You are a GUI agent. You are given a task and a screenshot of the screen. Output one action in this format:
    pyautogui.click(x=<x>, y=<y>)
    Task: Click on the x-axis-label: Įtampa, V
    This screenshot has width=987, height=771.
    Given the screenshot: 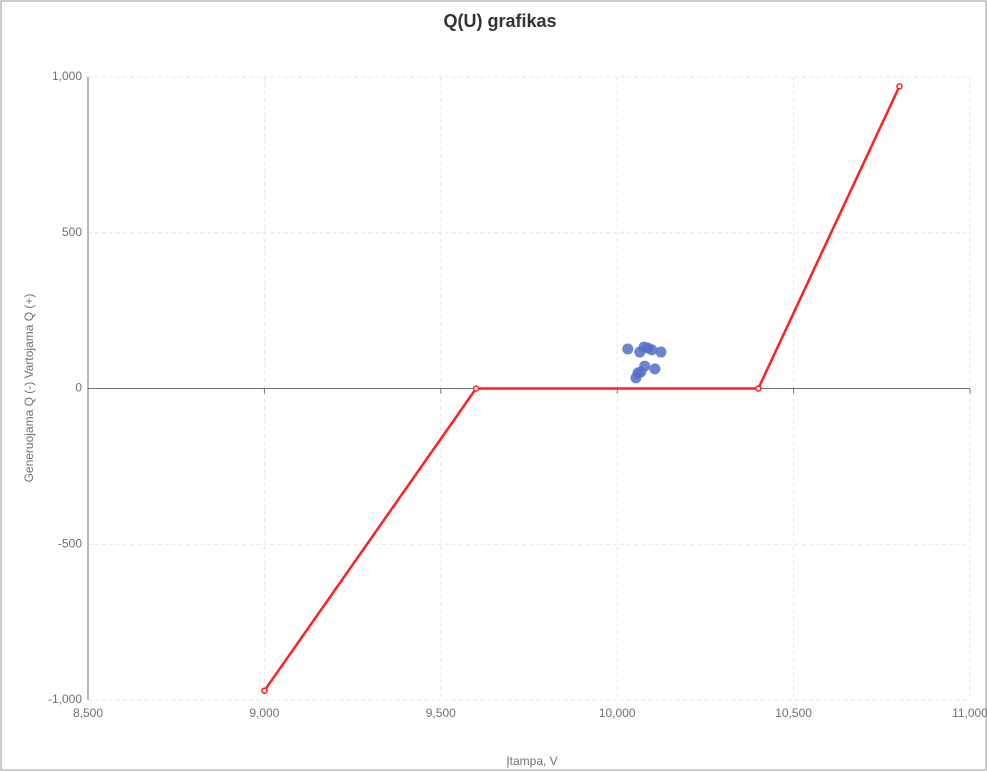 What is the action you would take?
    pyautogui.click(x=531, y=761)
    